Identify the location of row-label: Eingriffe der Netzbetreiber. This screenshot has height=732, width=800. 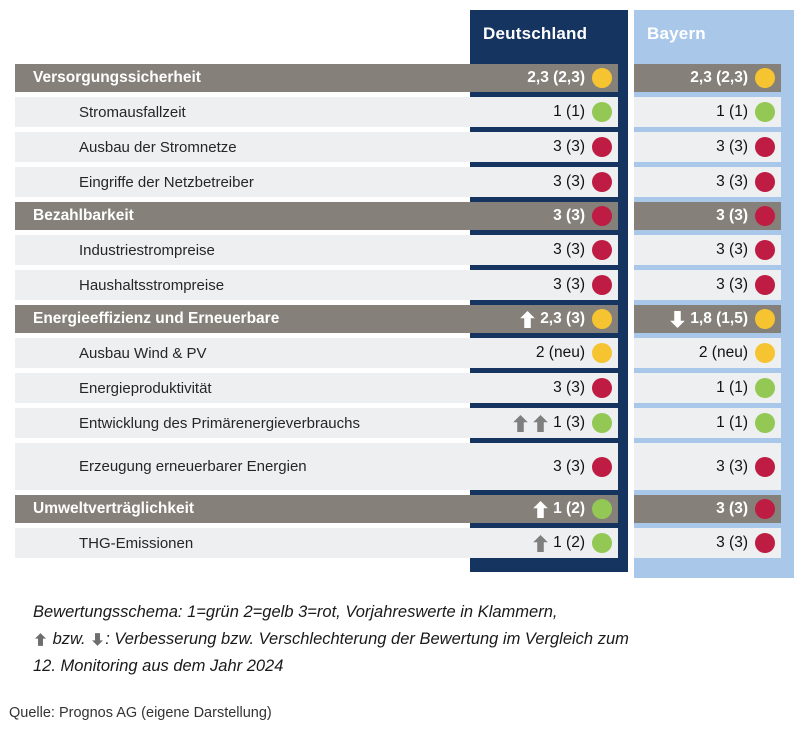
(166, 182).